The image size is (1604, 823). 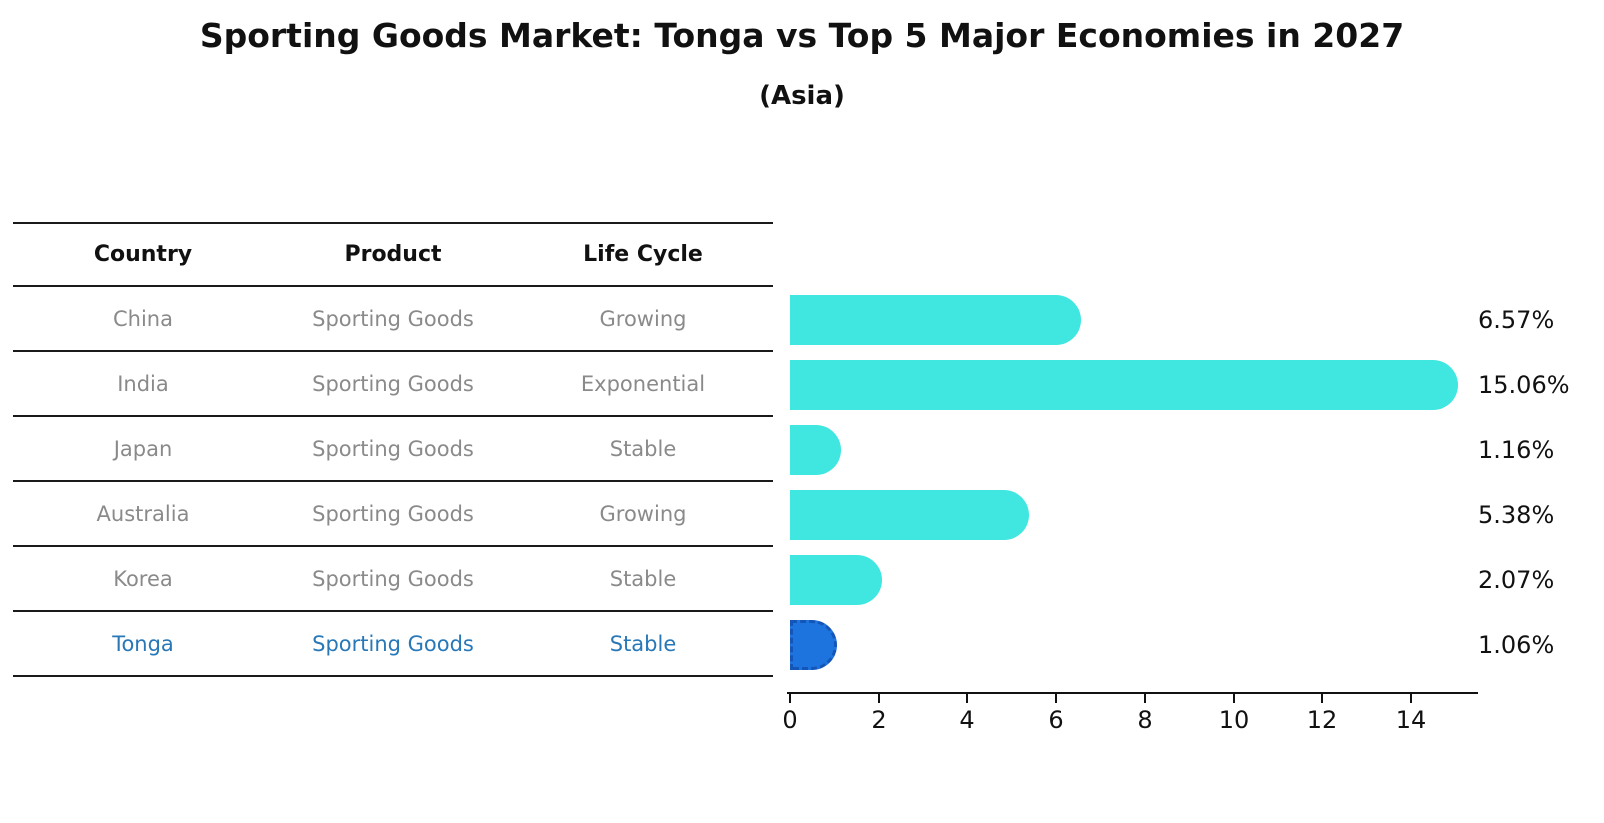 What do you see at coordinates (143, 448) in the screenshot?
I see `cell-country: Japan` at bounding box center [143, 448].